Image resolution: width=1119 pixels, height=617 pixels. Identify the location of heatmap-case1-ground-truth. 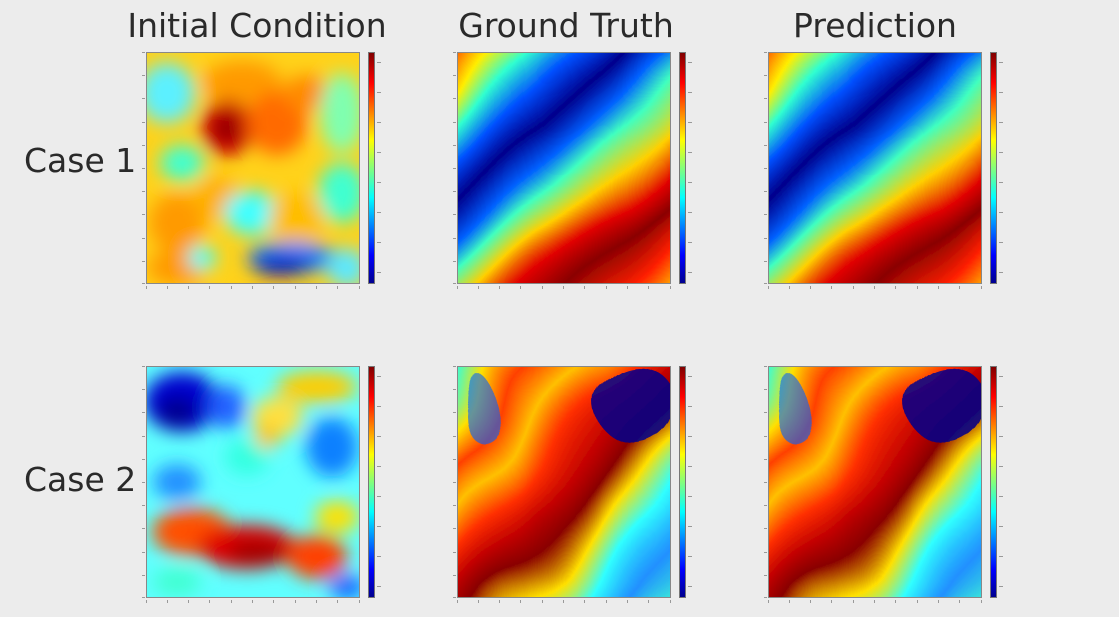
(564, 168).